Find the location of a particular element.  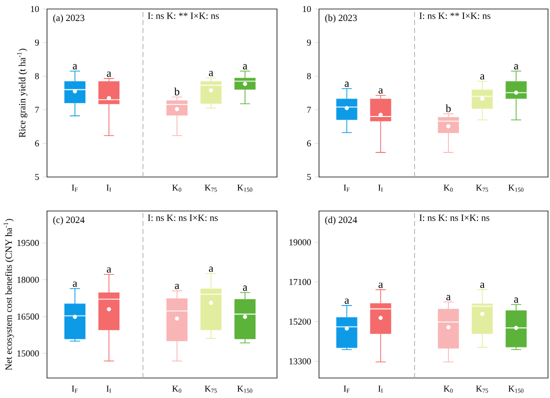

annotation: (b) 2023 is located at coordinates (341, 19).